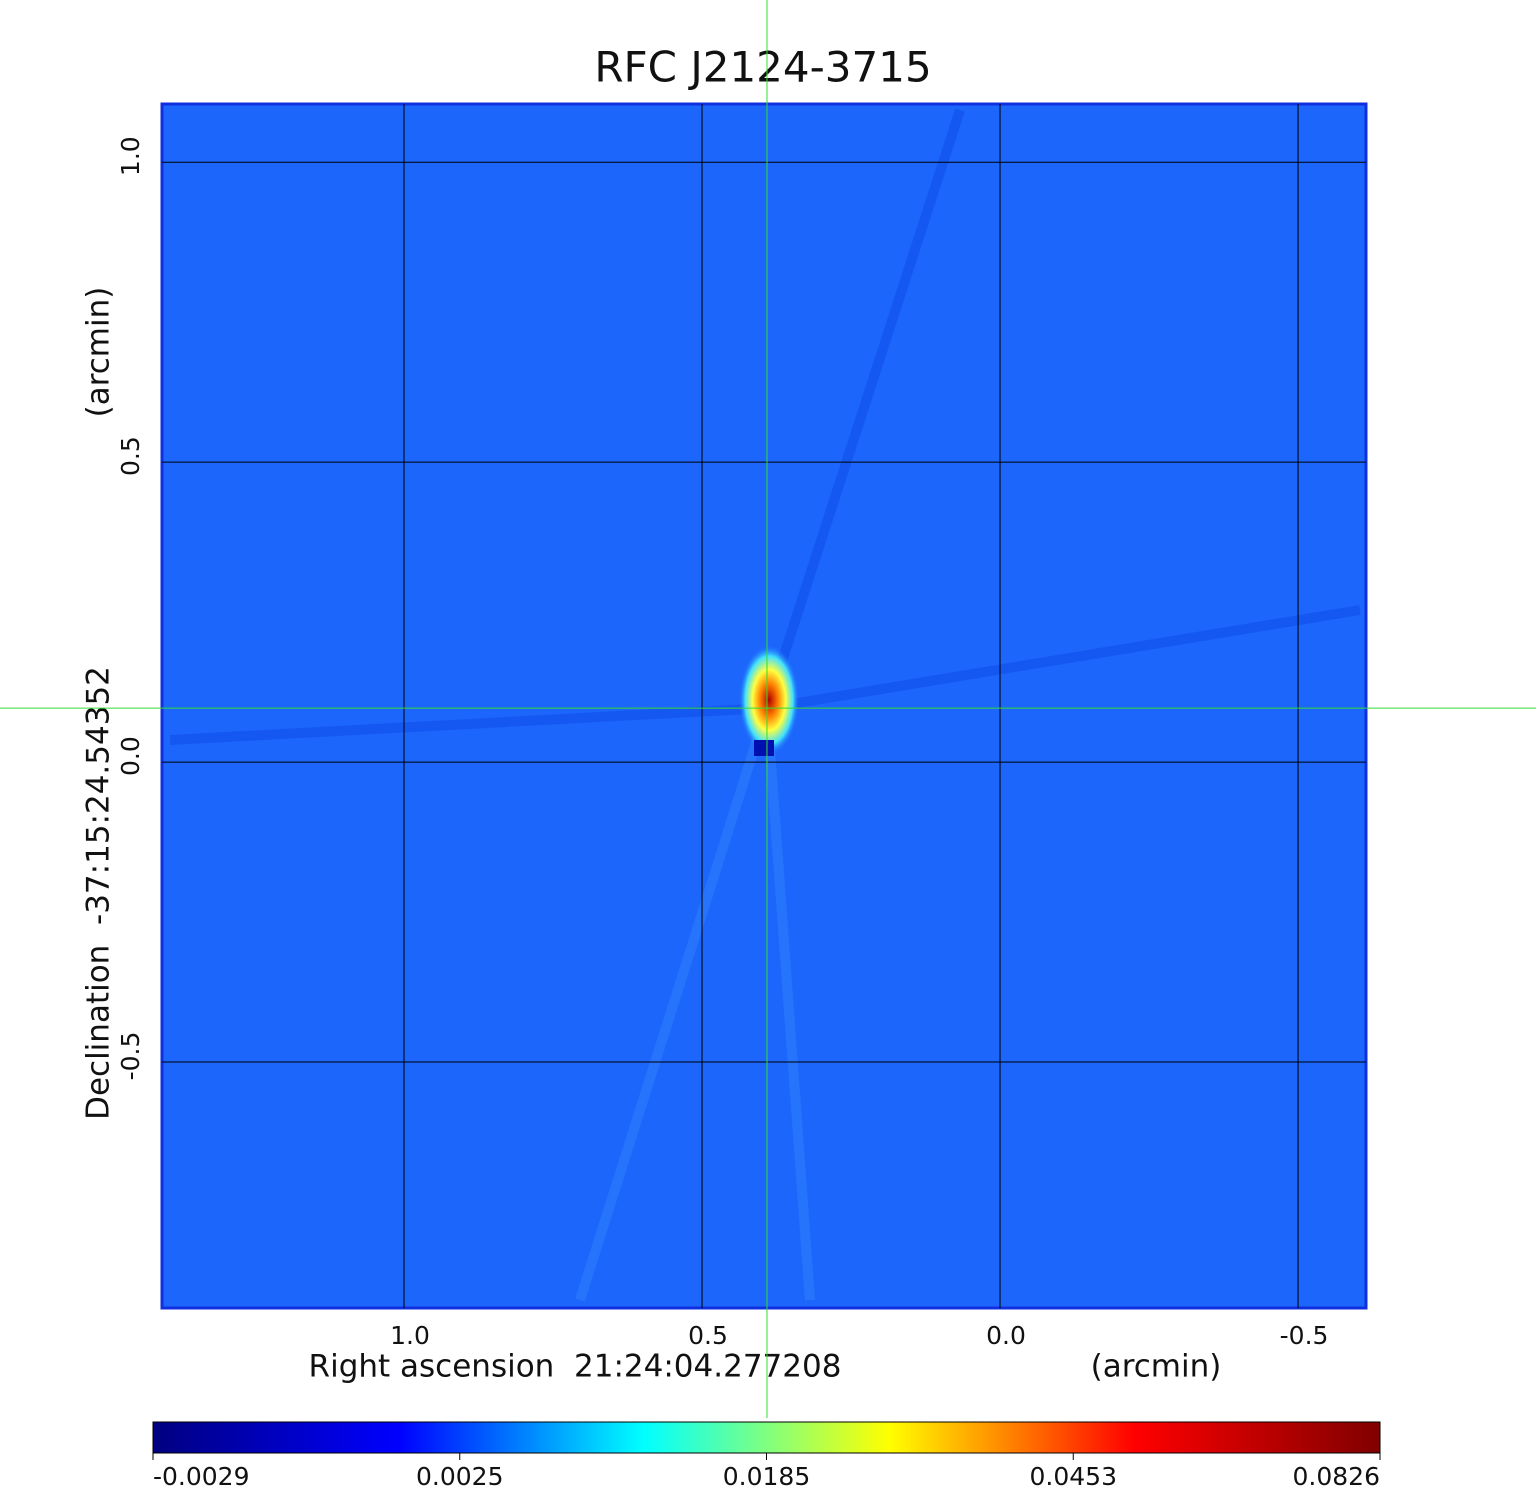 The height and width of the screenshot is (1511, 1536). Describe the element at coordinates (764, 748) in the screenshot. I see `source-artifact` at that location.